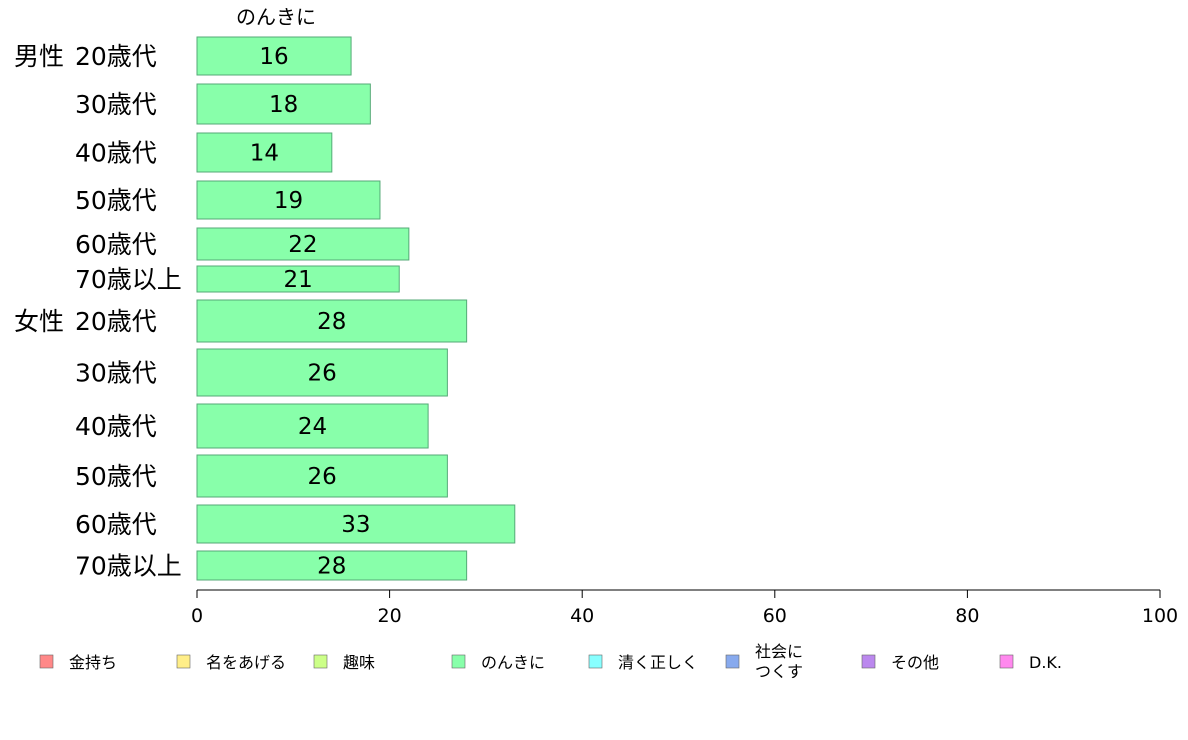 The height and width of the screenshot is (740, 1188). I want to click on x-tick-label: 40, so click(582, 616).